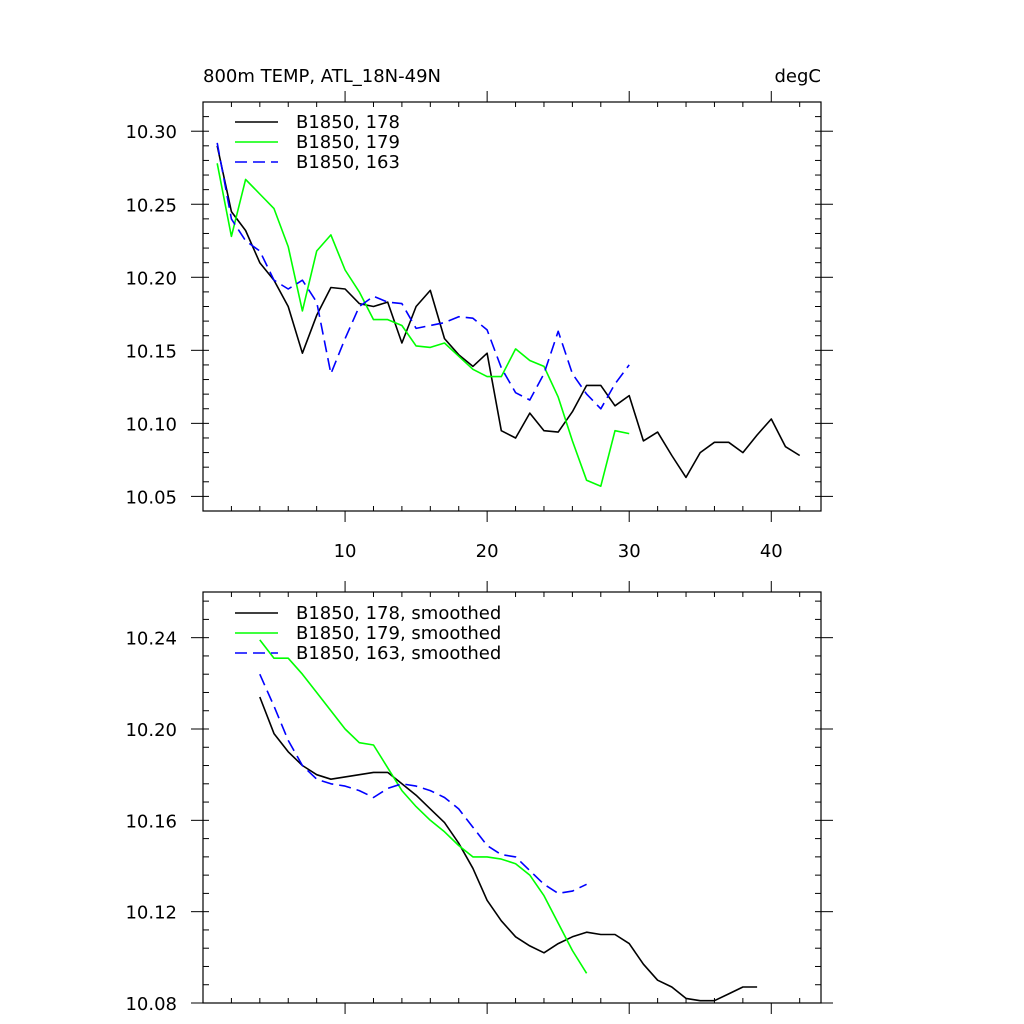 The width and height of the screenshot is (1024, 1024). Describe the element at coordinates (151, 1004) in the screenshot. I see `y-tick-label: 10.08` at that location.